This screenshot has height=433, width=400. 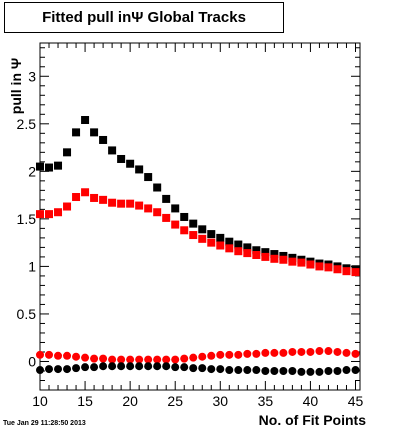 What do you see at coordinates (130, 401) in the screenshot?
I see `x-tick-label: 20` at bounding box center [130, 401].